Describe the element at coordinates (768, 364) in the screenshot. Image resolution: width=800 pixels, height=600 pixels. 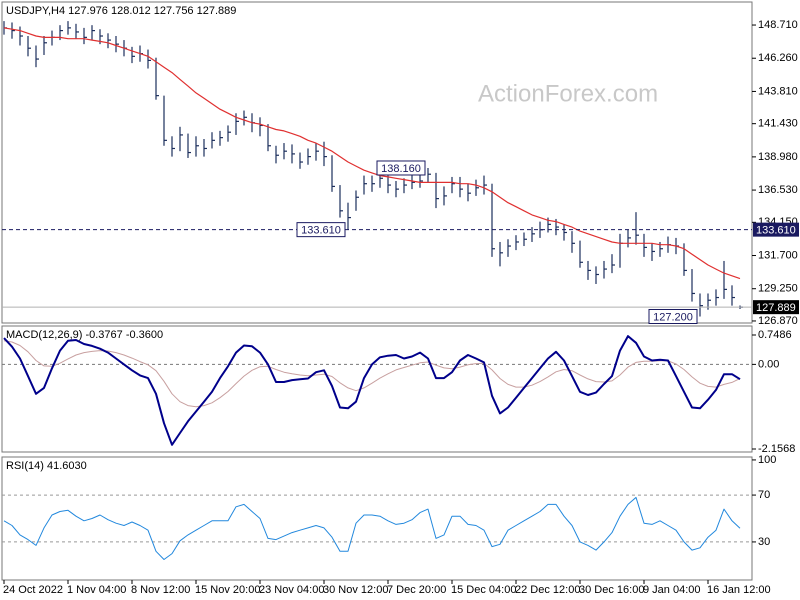
I see `y-tick-label: 0.00` at that location.